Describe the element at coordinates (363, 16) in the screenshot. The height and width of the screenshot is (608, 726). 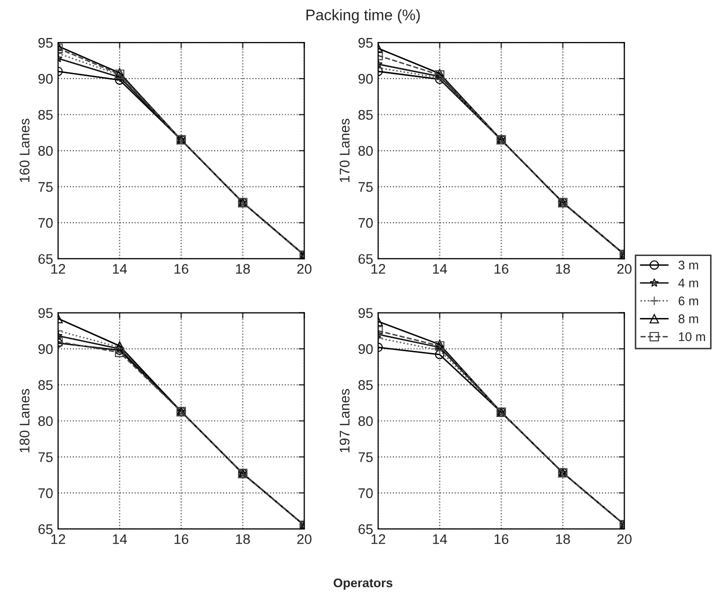
I see `text: Packing time (%)` at that location.